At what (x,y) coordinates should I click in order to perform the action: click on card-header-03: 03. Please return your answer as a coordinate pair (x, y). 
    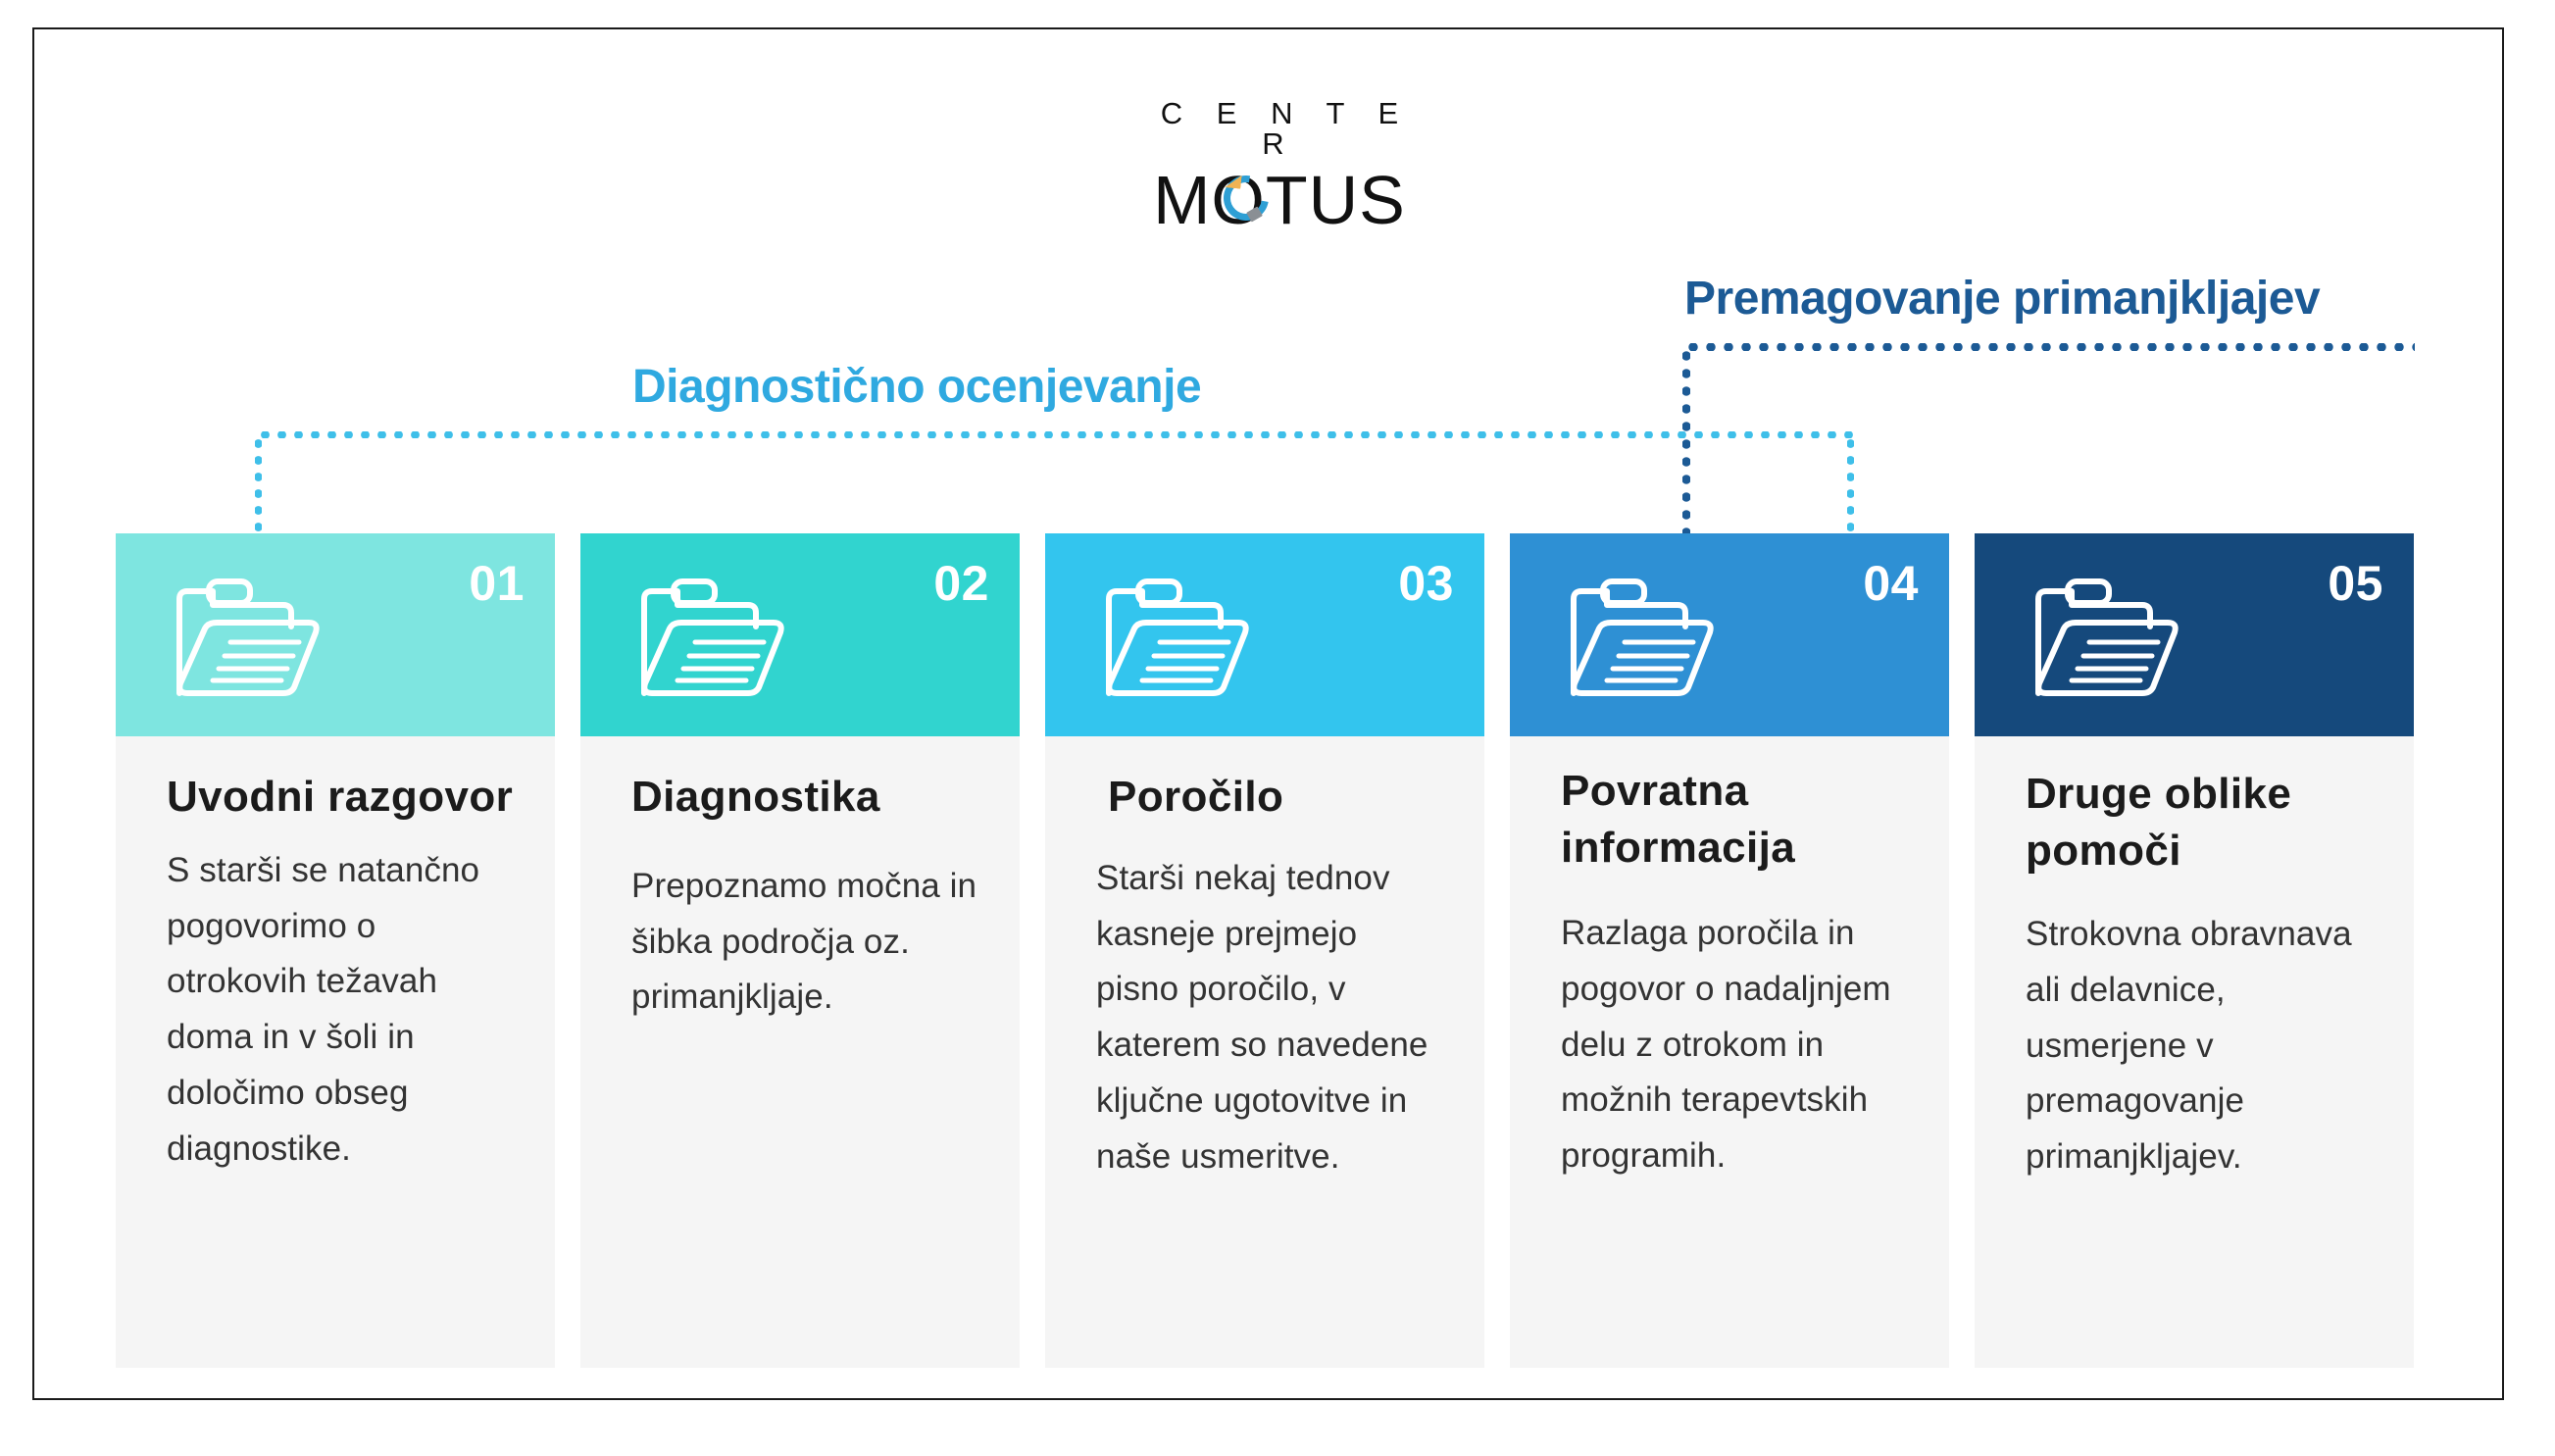
    Looking at the image, I should click on (1264, 634).